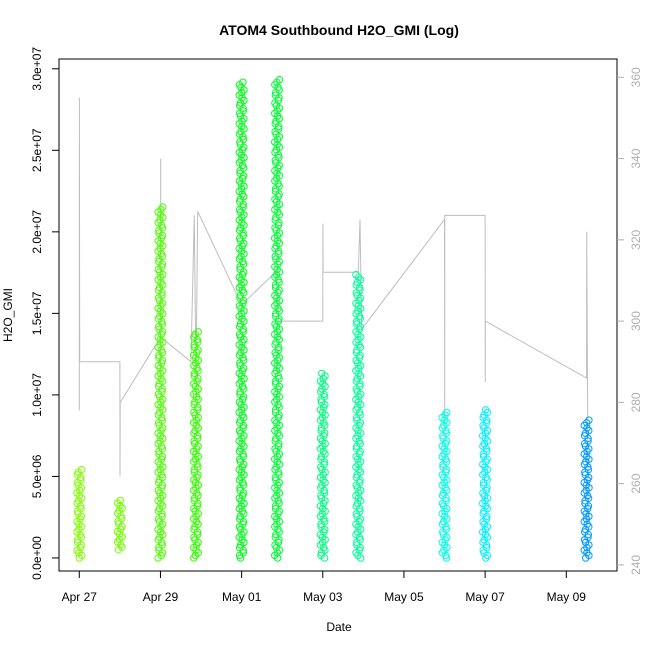 The width and height of the screenshot is (650, 650). I want to click on x-tick-label: May 03, so click(323, 597).